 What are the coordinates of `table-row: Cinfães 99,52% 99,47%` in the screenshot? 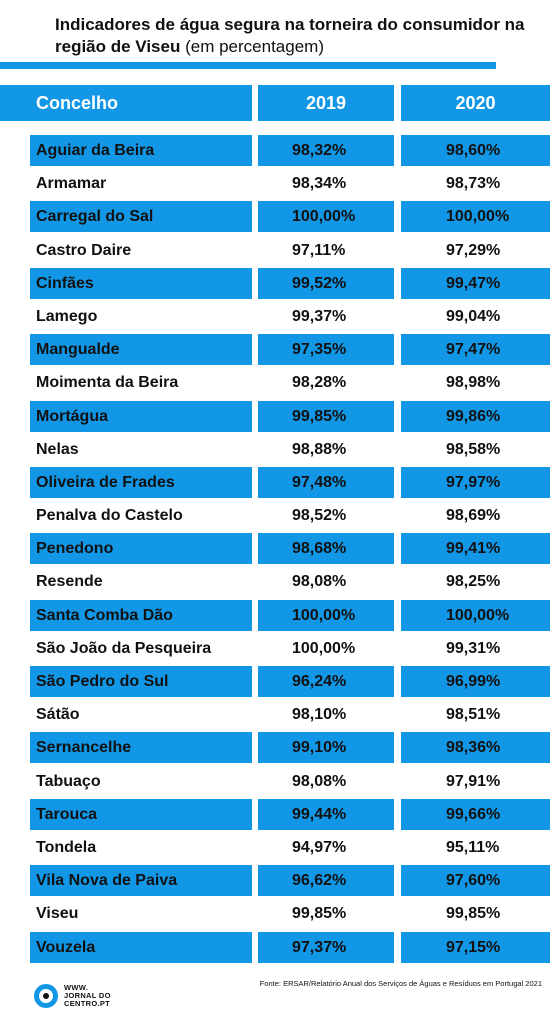 It's located at (280, 283).